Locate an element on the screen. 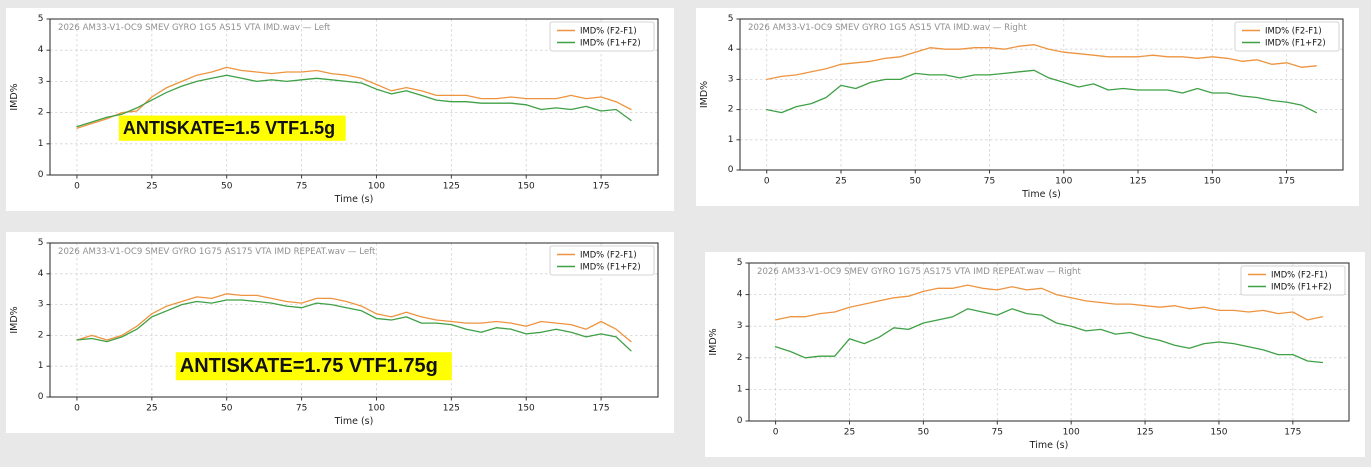 The width and height of the screenshot is (1371, 467). svg-text: ANTISKATE=1.5 VTF1.5g is located at coordinates (229, 128).